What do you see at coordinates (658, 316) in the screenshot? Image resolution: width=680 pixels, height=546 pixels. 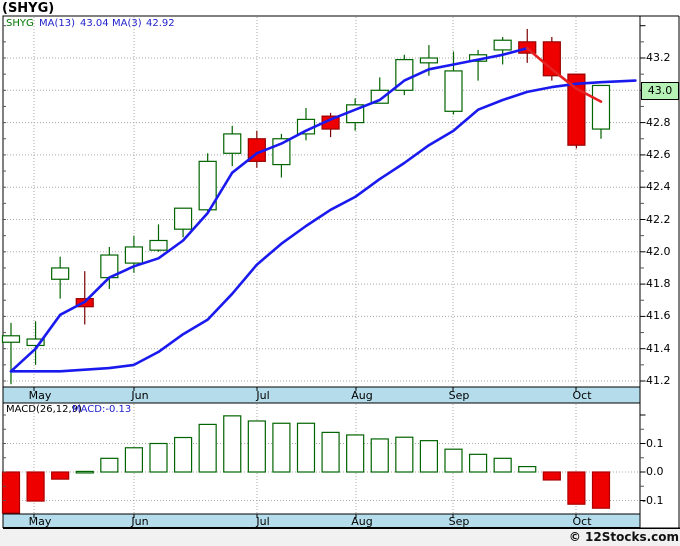 I see `price-axis-label-41.6: 41.6` at bounding box center [658, 316].